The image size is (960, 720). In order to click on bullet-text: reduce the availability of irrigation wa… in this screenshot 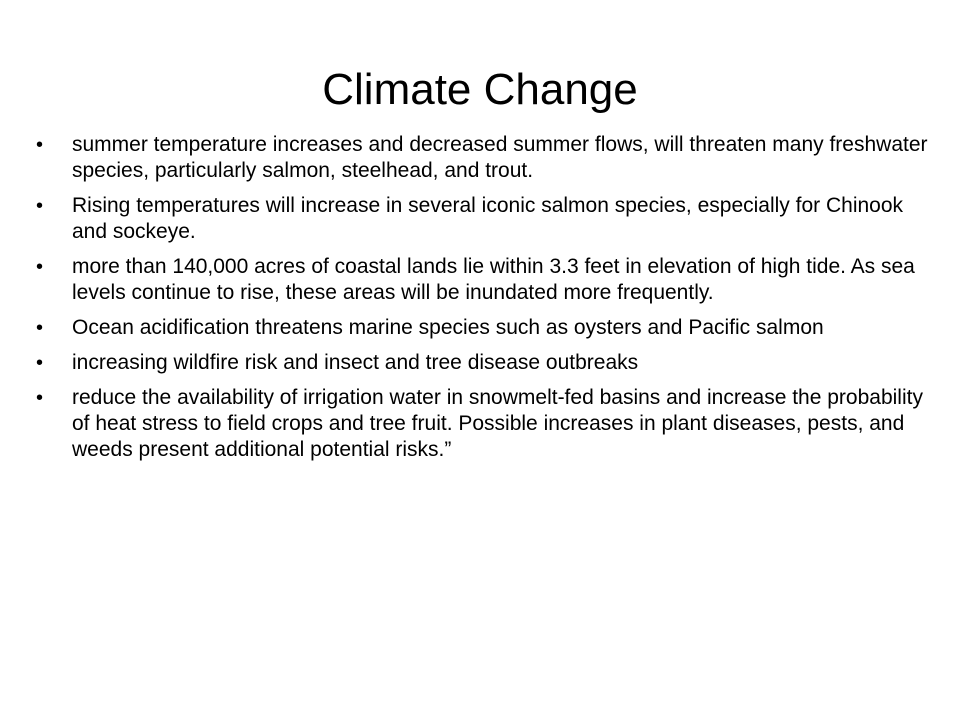, I will do `click(497, 423)`.